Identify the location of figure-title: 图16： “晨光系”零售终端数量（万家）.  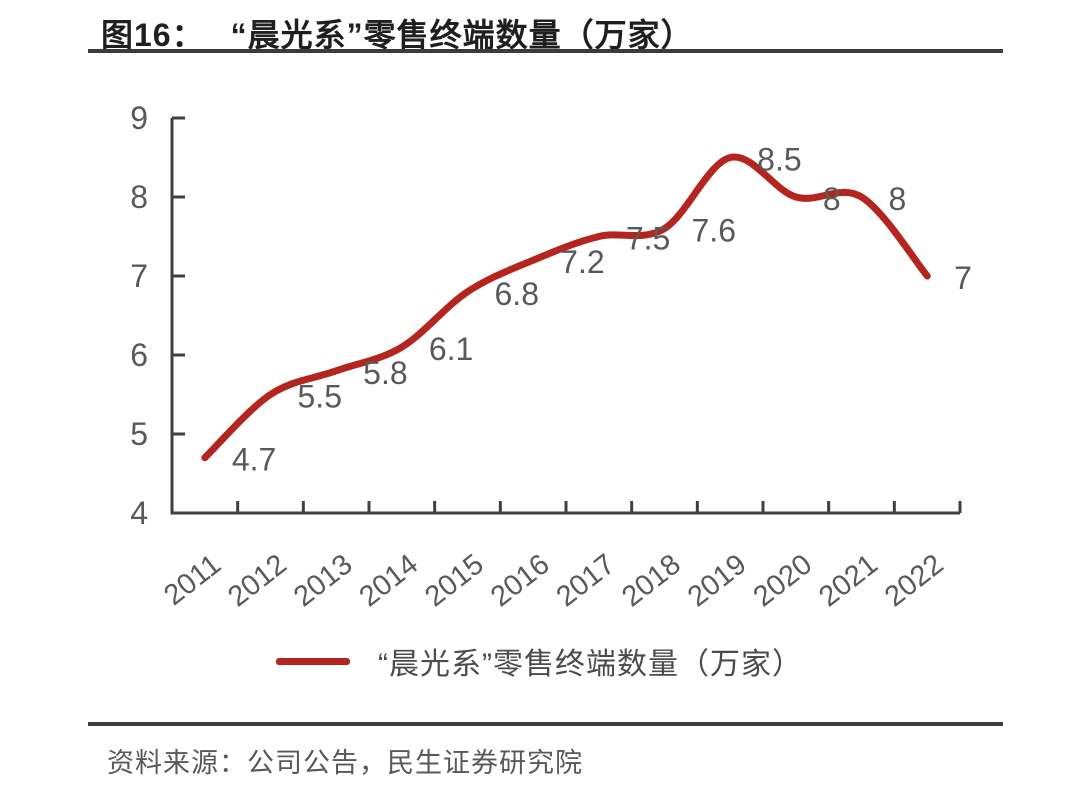
(397, 33).